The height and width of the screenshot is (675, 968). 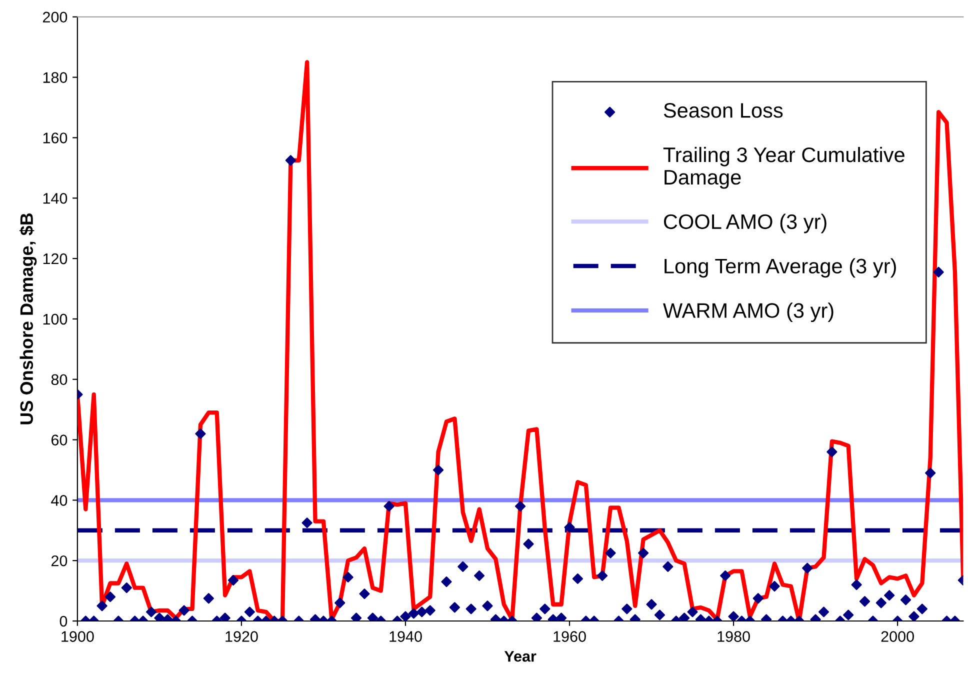 I want to click on y-tick-label: 40, so click(x=59, y=500).